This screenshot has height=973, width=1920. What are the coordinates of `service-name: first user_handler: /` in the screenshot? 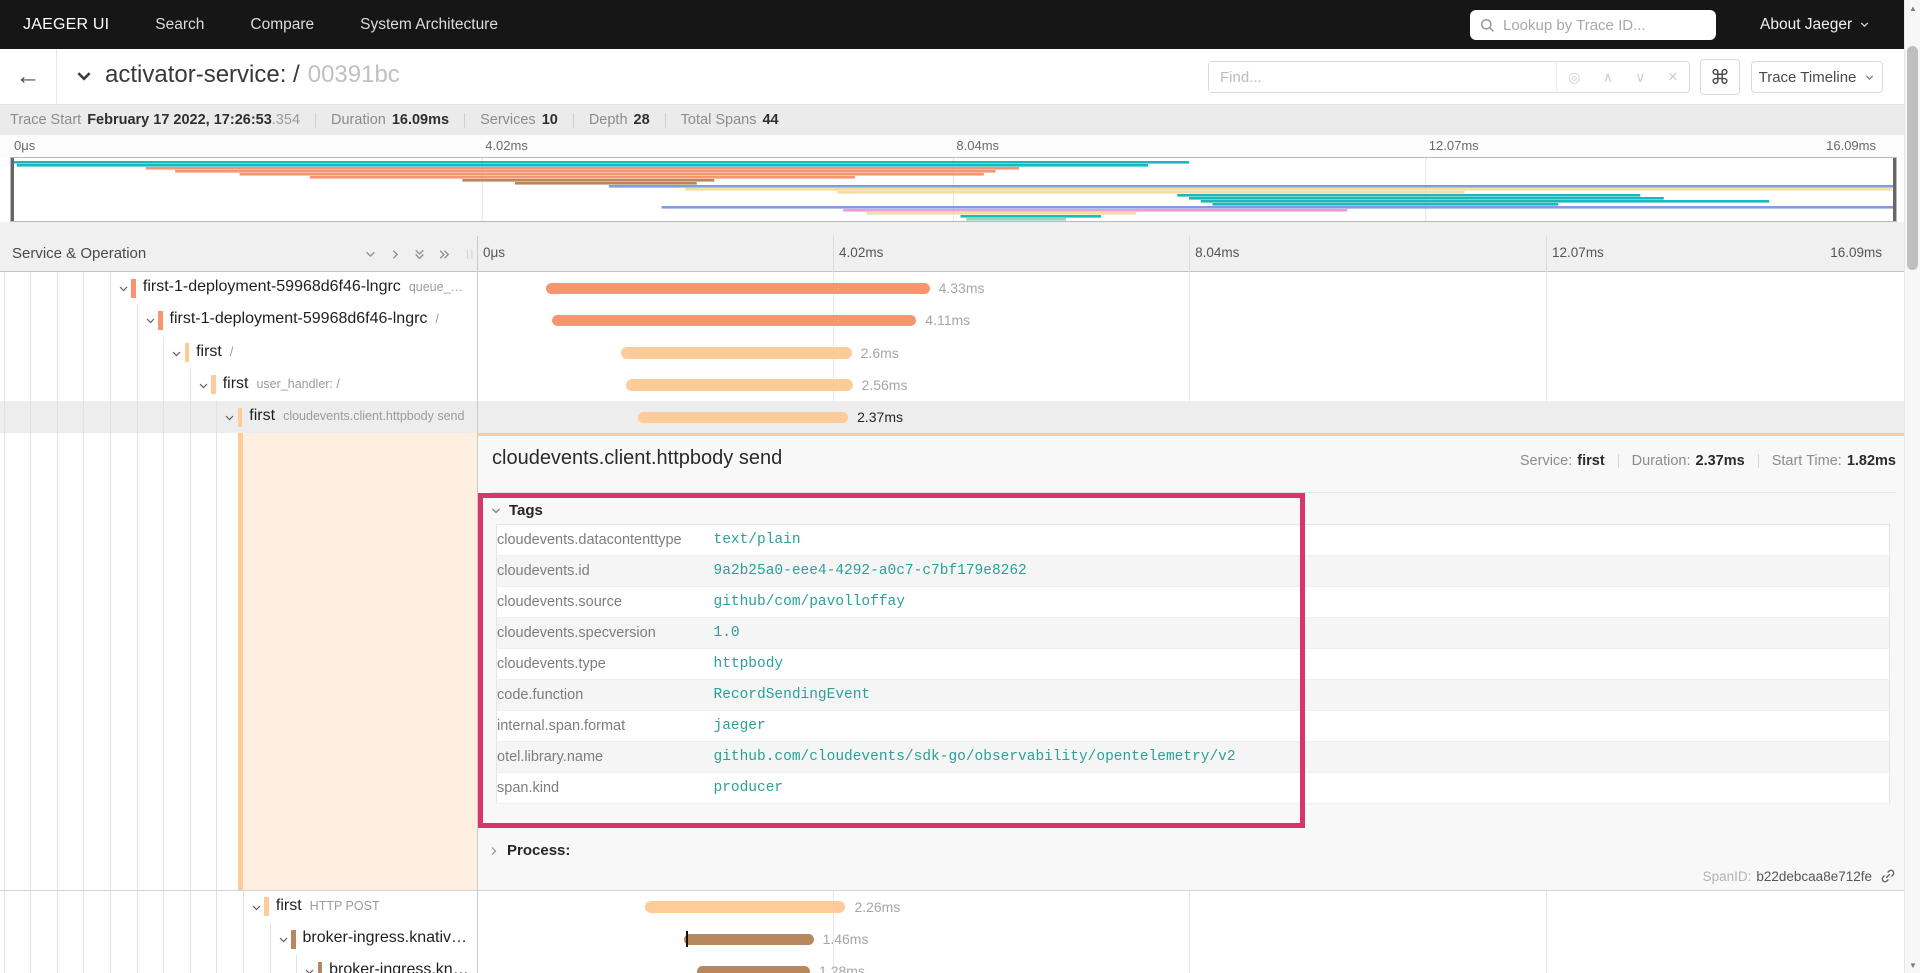 It's located at (281, 383).